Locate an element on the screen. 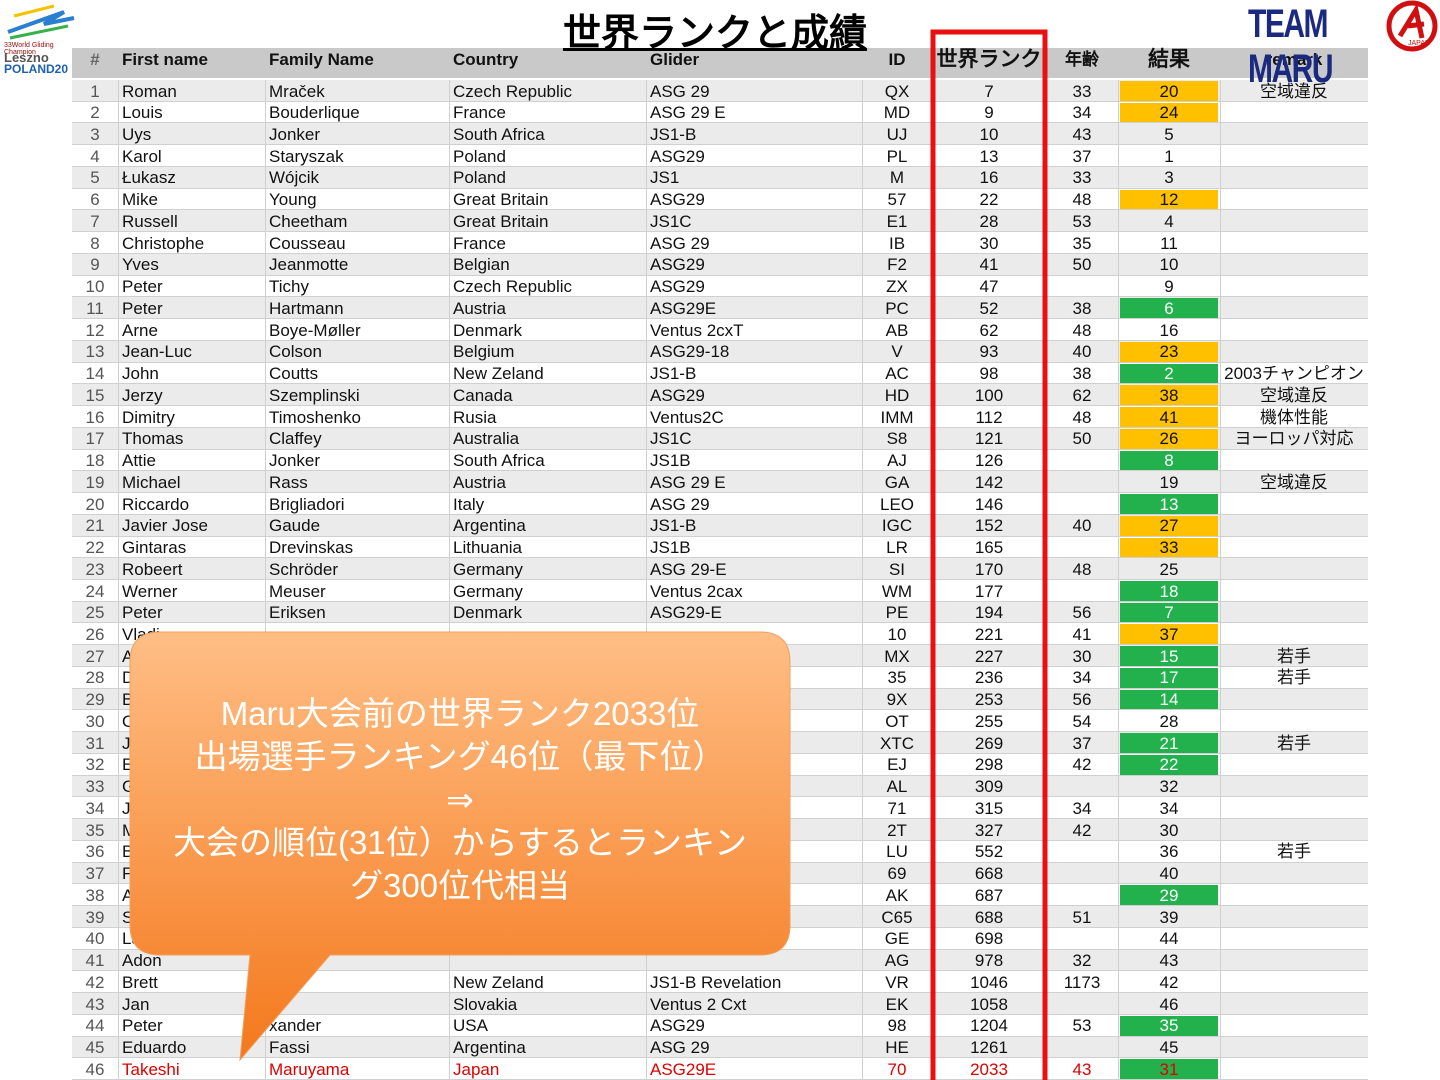 The image size is (1440, 1080). table-cell: 若手 is located at coordinates (1294, 852).